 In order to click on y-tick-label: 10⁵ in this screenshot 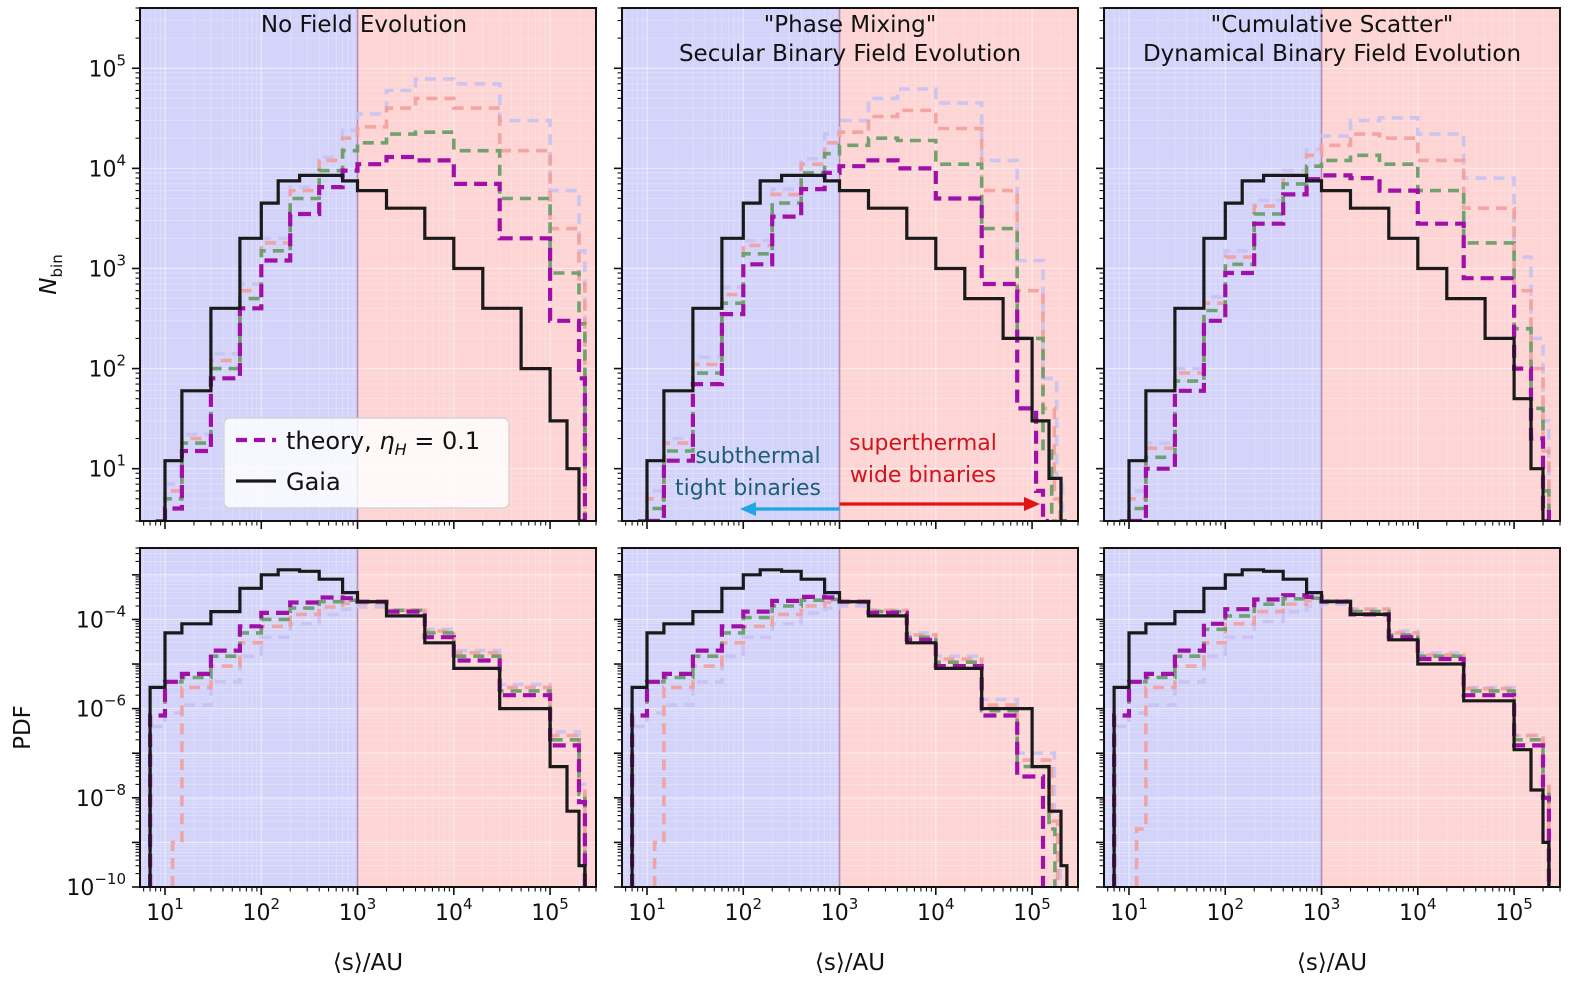, I will do `click(107, 66)`.